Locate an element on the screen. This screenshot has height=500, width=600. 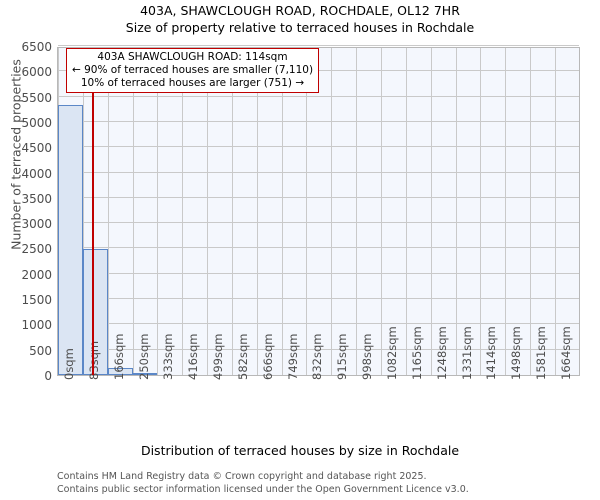
x-axis-tick-label: 1498sqm is located at coordinates (516, 353).